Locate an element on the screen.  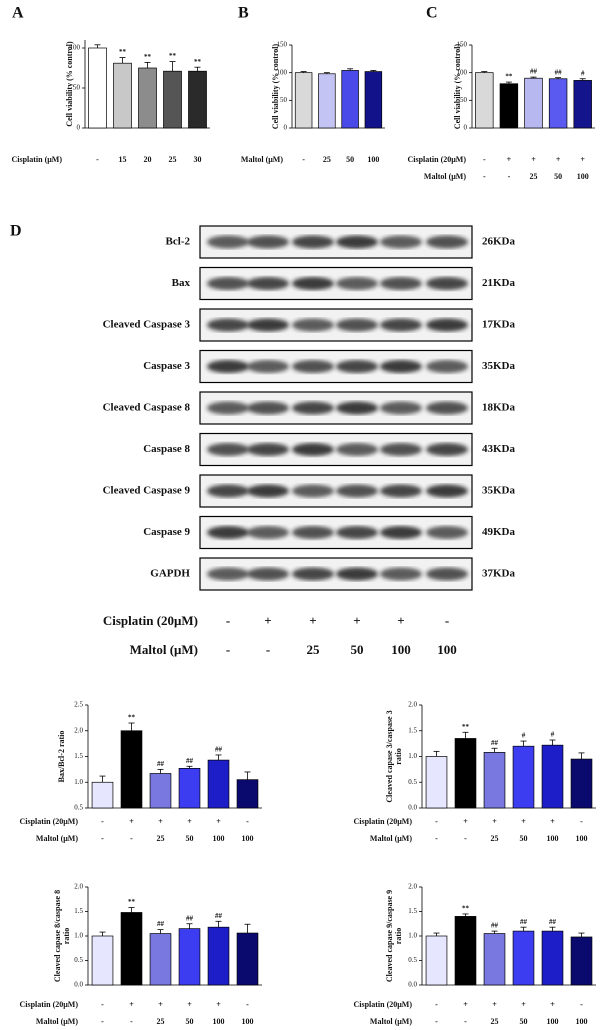
protein-name: Caspase 3 is located at coordinates (166, 366).